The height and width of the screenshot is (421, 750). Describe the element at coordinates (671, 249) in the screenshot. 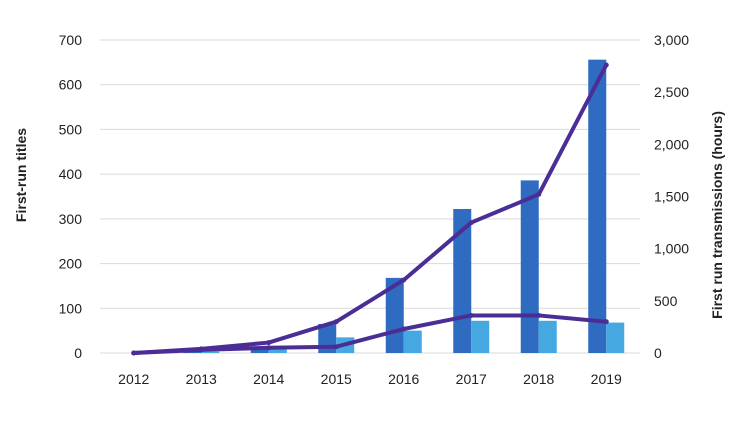

I see `y2-tick-label: 1,000` at that location.